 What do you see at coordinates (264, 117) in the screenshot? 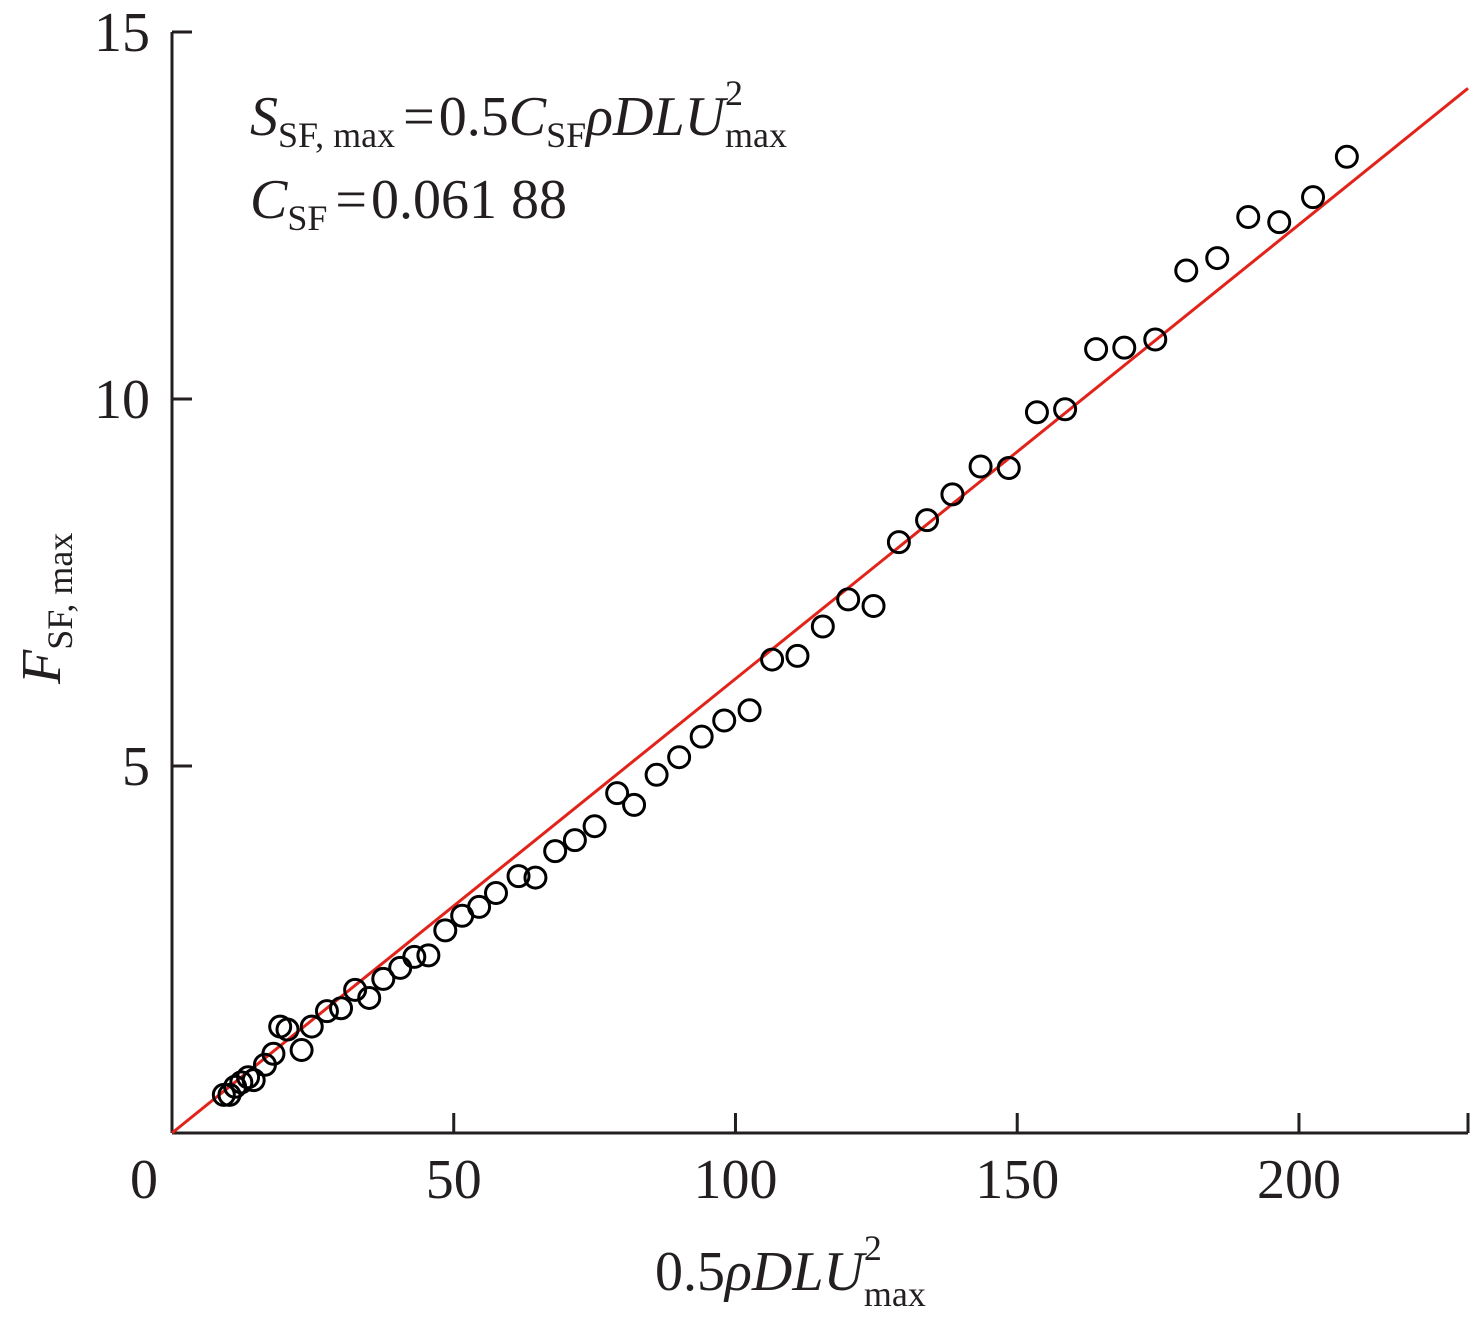
I see `annotation-eq1-lhs: S` at bounding box center [264, 117].